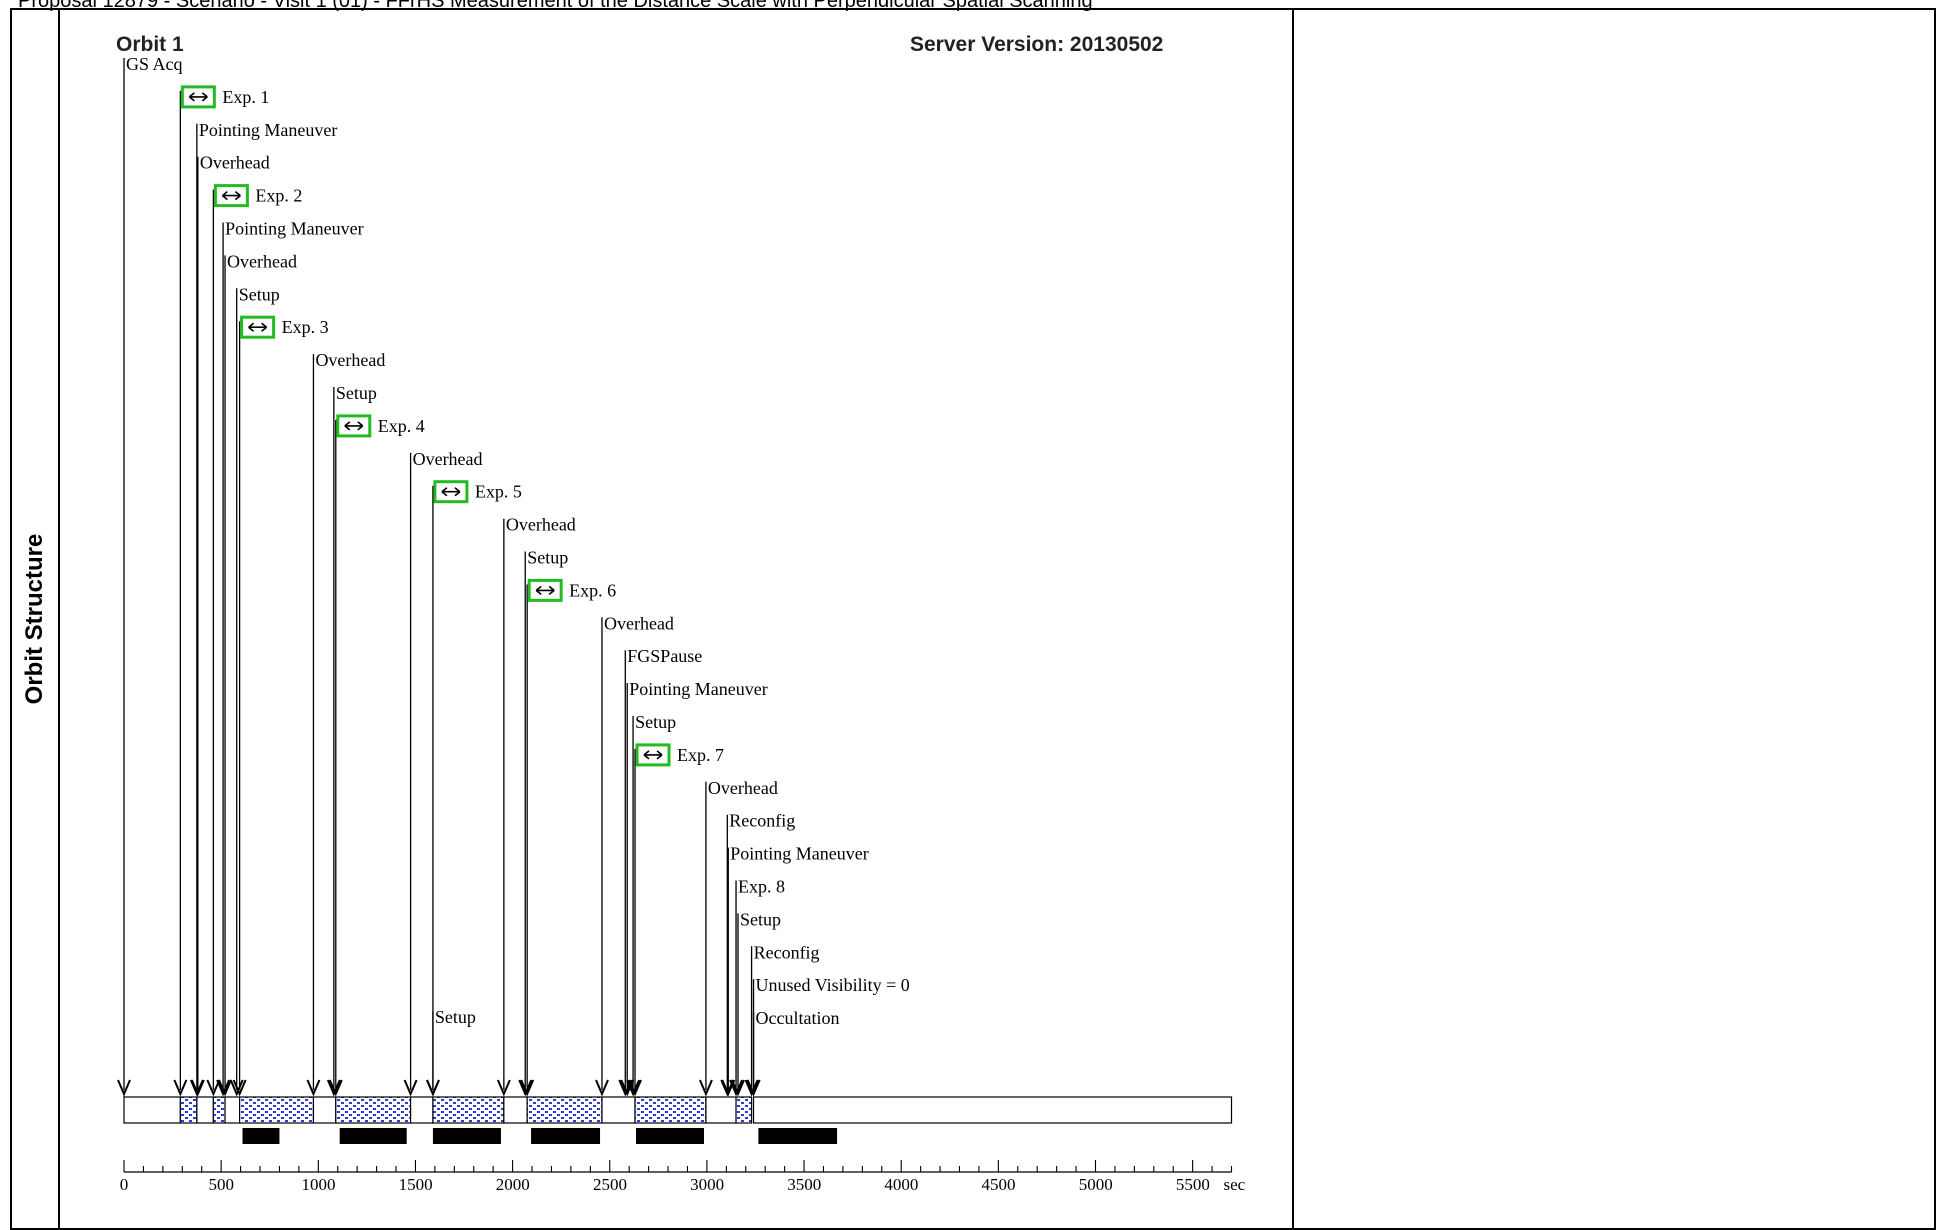 The height and width of the screenshot is (1230, 1939). I want to click on axis-tick-label: 2500, so click(610, 1184).